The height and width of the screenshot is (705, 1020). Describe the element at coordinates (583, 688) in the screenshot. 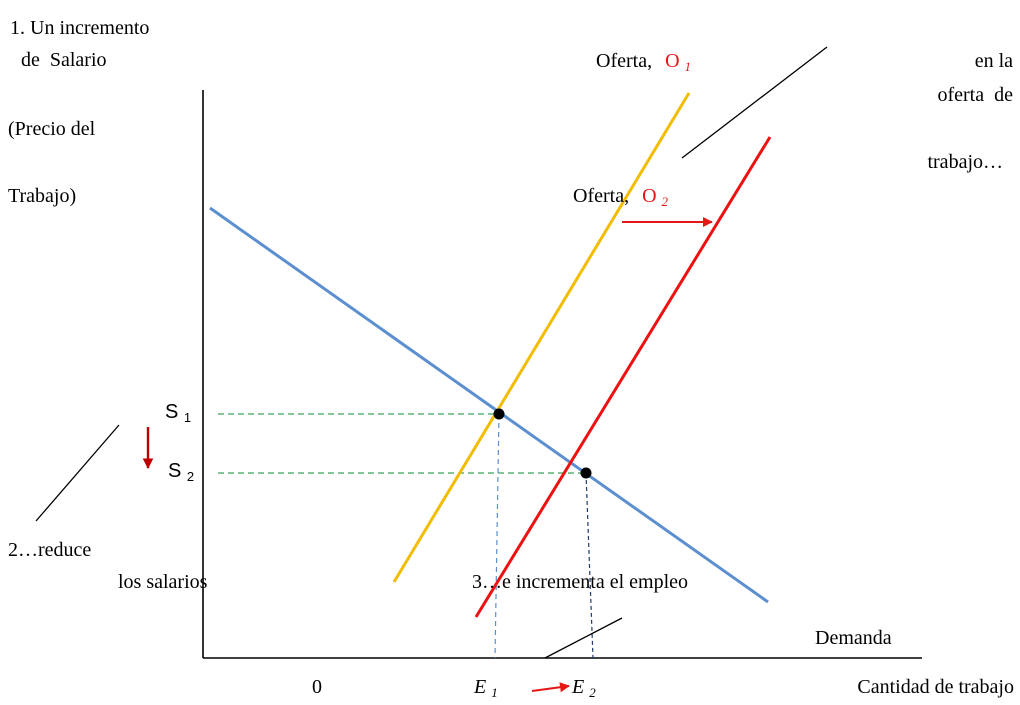

I see `e2-label: E 2` at that location.